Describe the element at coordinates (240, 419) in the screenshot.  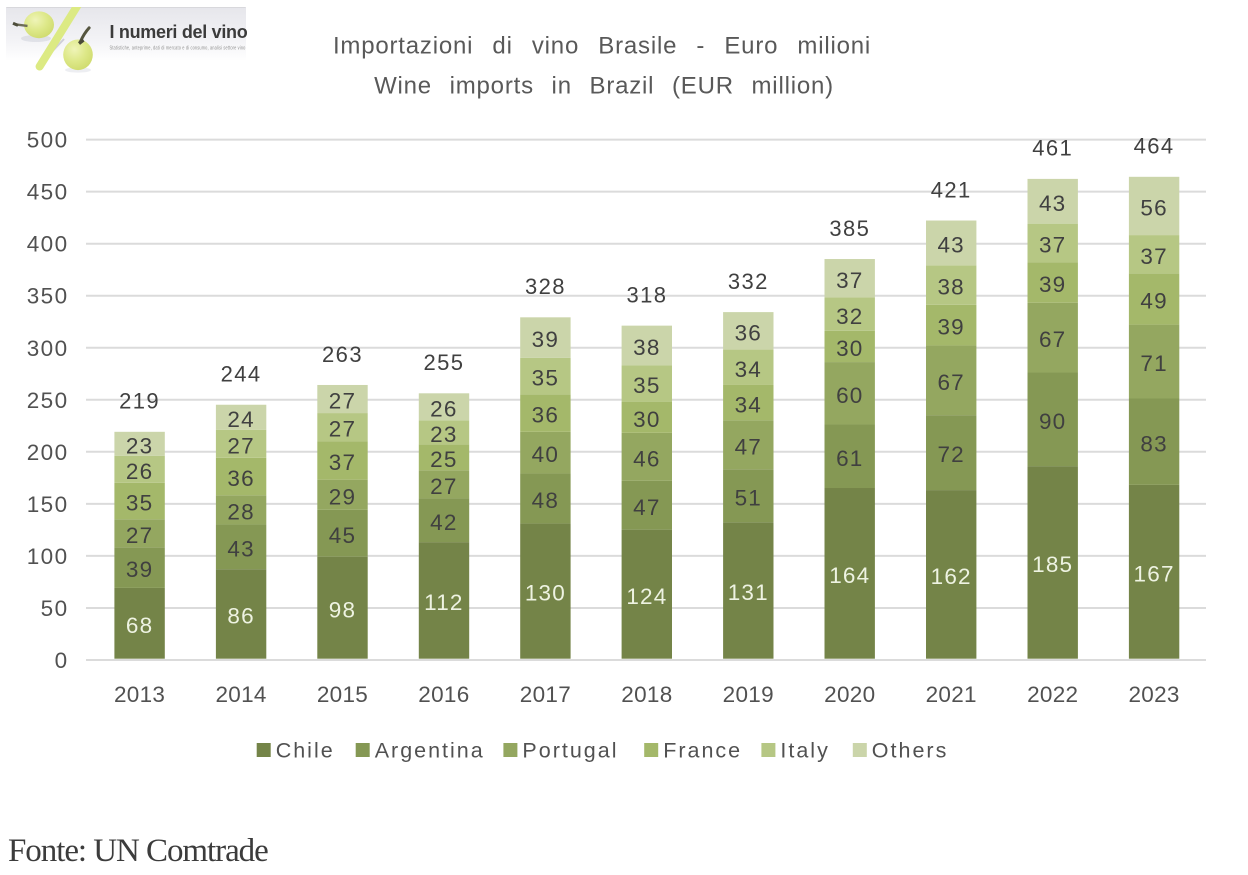
I see `svg-text: 24` at that location.